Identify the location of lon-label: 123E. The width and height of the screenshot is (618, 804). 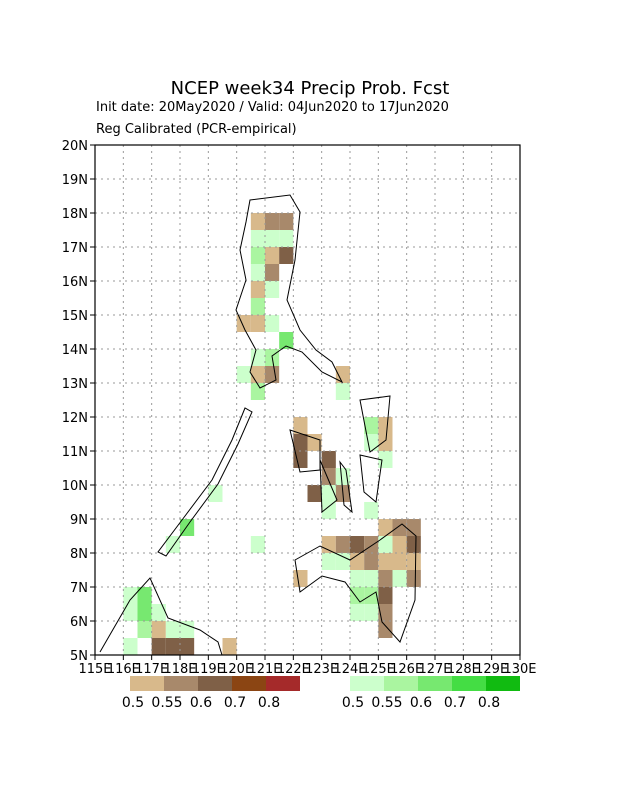
(321, 669).